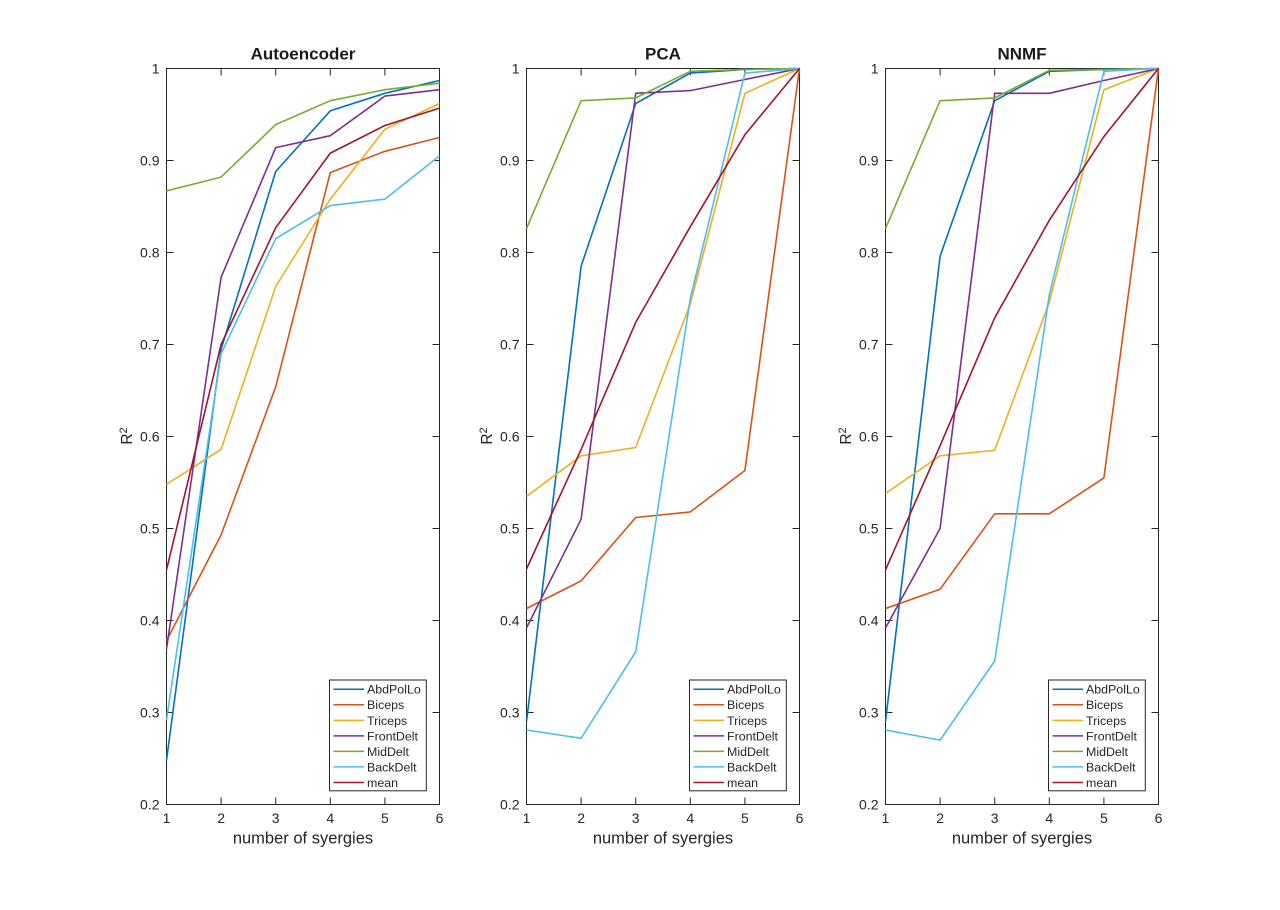 The height and width of the screenshot is (910, 1280). Describe the element at coordinates (303, 54) in the screenshot. I see `svg-text: Autoencoder` at that location.